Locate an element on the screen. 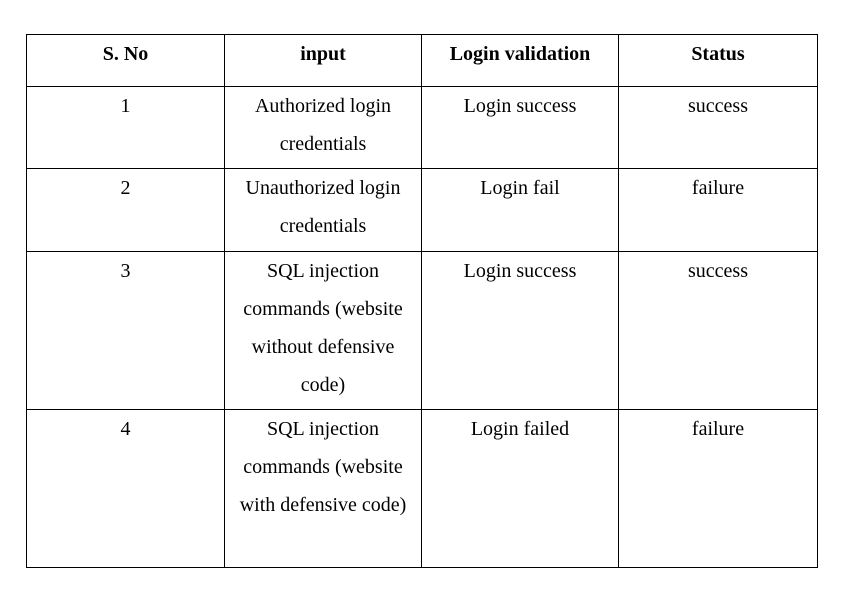  header-status: Status is located at coordinates (718, 60).